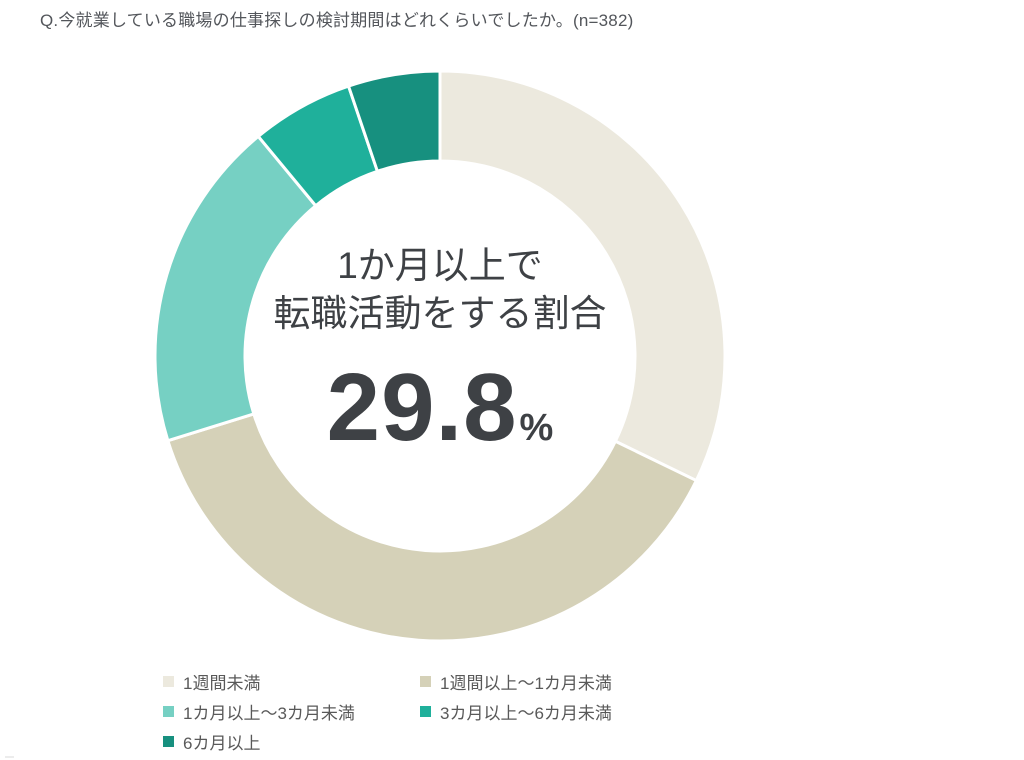 This screenshot has width=1024, height=760. Describe the element at coordinates (526, 713) in the screenshot. I see `legend-label: 3カ月以上～6カ月未満` at that location.